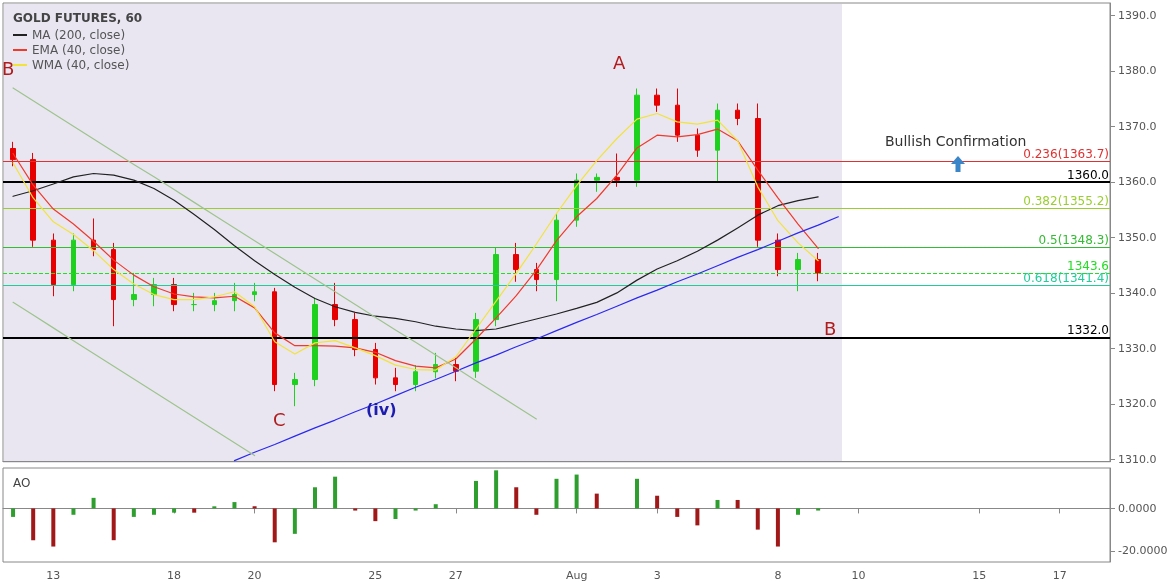 Image resolution: width=1176 pixels, height=582 pixels. Describe the element at coordinates (134, 379) in the screenshot. I see `line-series` at that location.